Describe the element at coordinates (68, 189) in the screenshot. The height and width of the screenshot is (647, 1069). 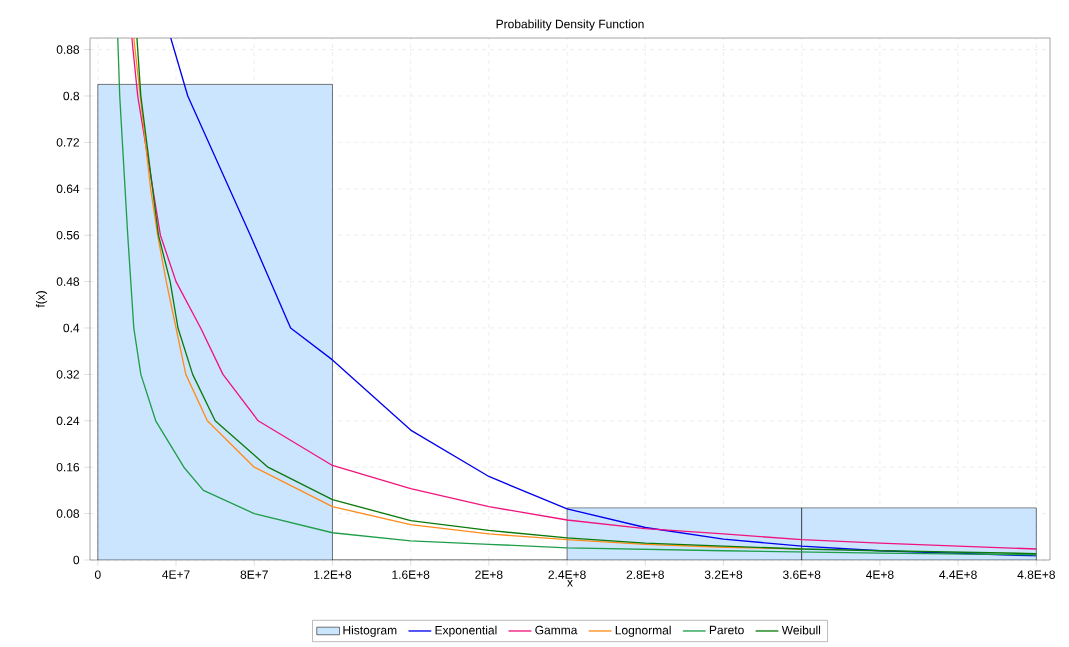
I see `y-tick-label: 0.64` at that location.